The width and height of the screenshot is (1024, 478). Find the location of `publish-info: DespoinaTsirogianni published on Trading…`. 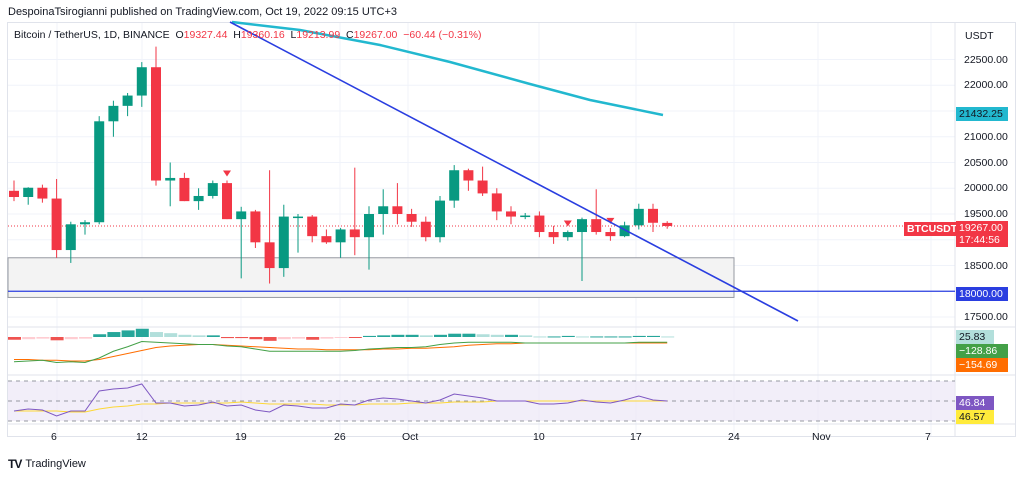

publish-info: DespoinaTsirogianni published on Trading… is located at coordinates (203, 12).